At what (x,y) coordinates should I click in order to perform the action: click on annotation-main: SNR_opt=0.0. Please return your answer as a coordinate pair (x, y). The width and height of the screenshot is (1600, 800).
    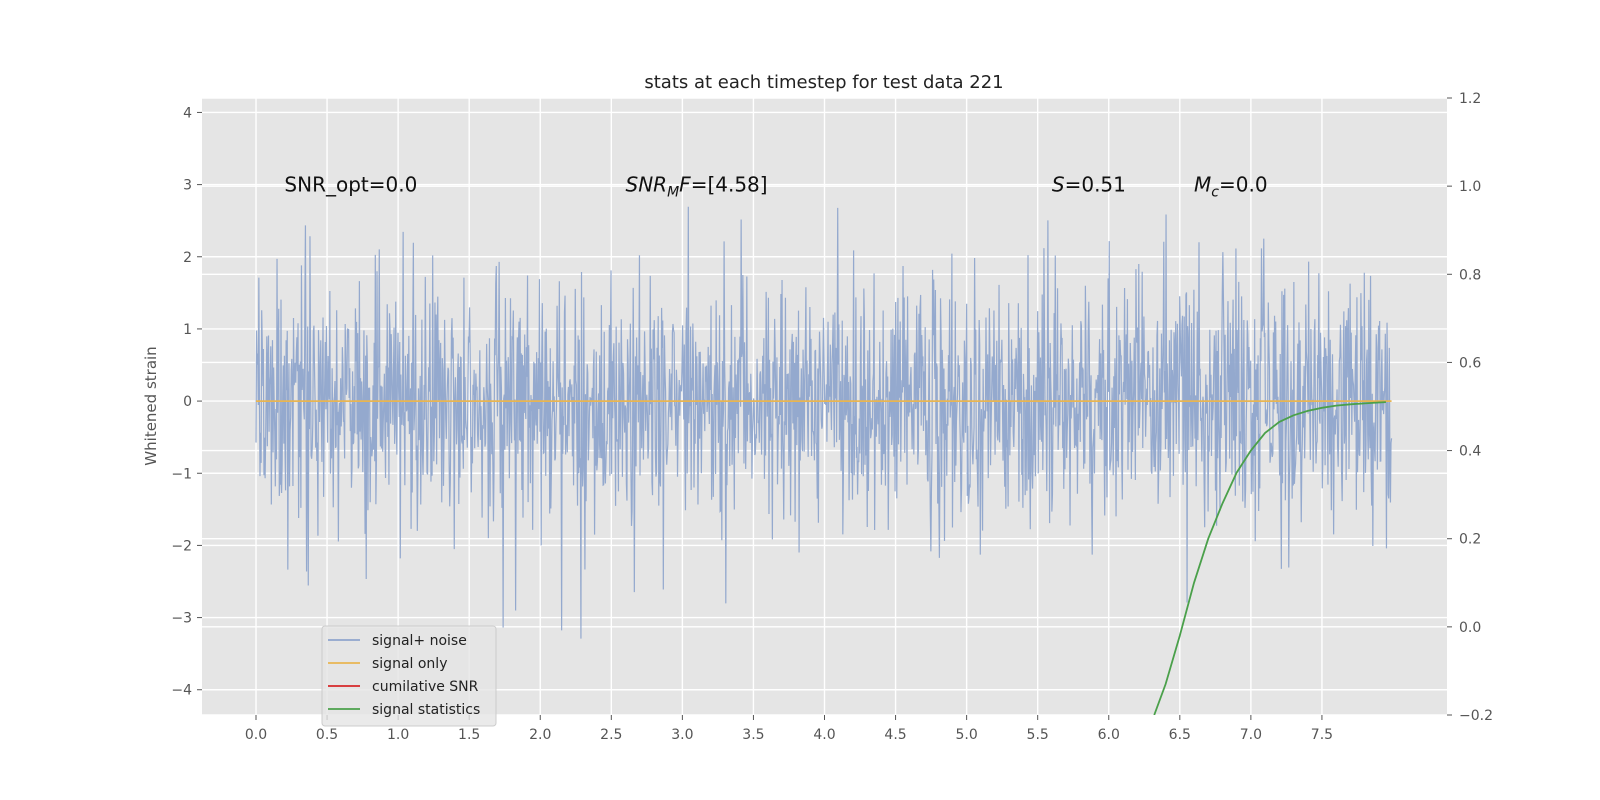
    Looking at the image, I should click on (350, 185).